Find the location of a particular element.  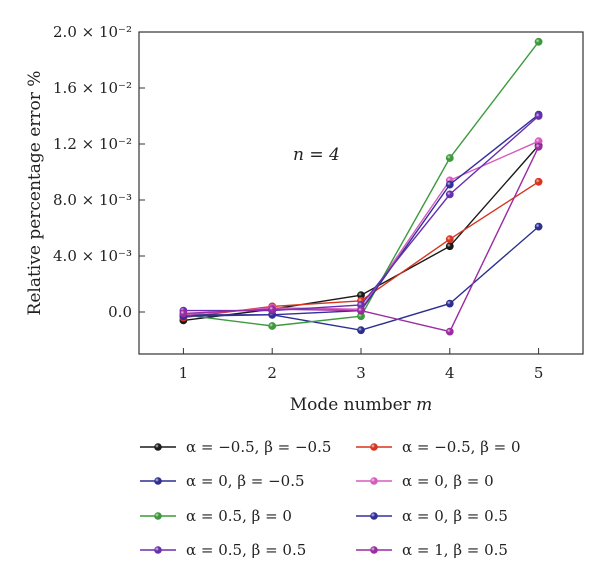

x-tick-label: 1 is located at coordinates (184, 373).